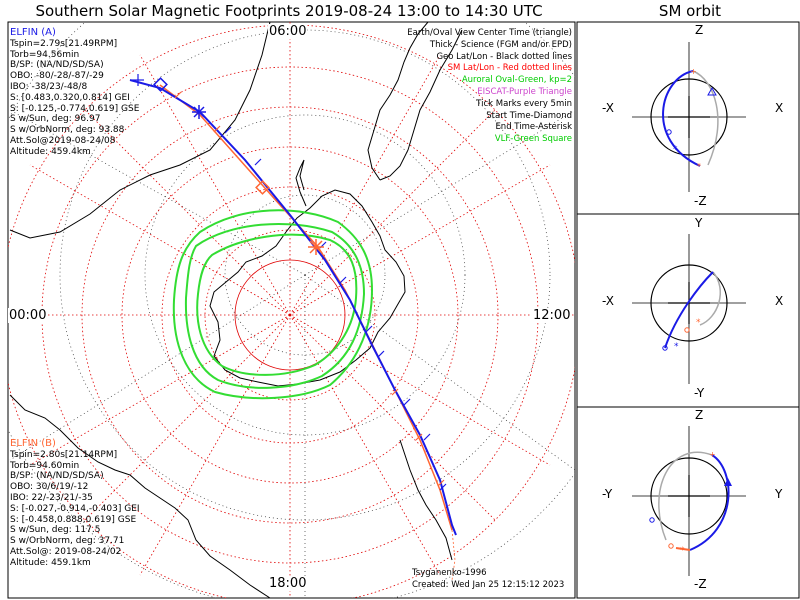  Describe the element at coordinates (608, 301) in the screenshot. I see `orbit-2-left-label: -X` at that location.